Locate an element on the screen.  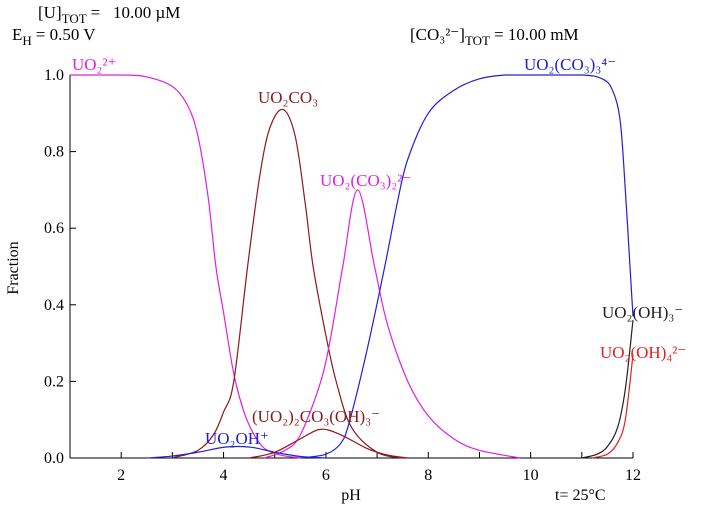
header-co3-tot: [CO₃²⁻]TOT = 10.00 mM is located at coordinates (494, 36).